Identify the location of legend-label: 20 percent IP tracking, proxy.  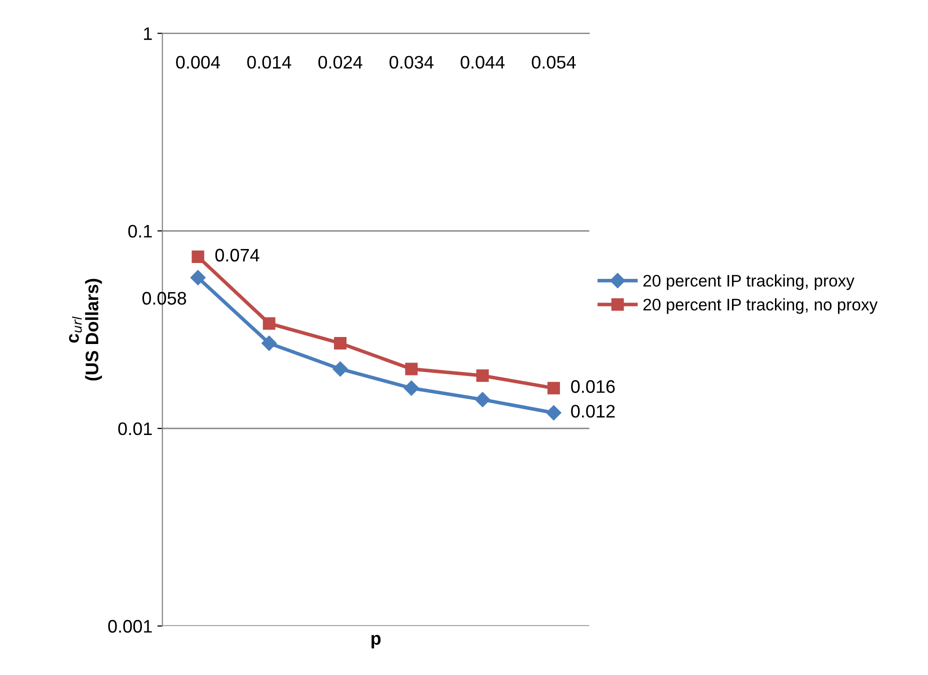
(748, 282).